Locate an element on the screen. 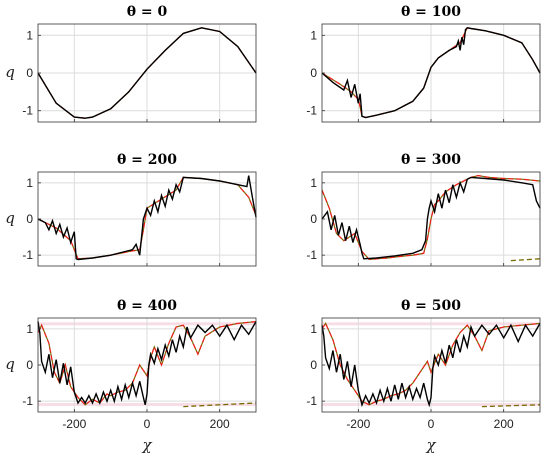 Image resolution: width=550 pixels, height=461 pixels. panel-title: θ = 200 is located at coordinates (147, 160).